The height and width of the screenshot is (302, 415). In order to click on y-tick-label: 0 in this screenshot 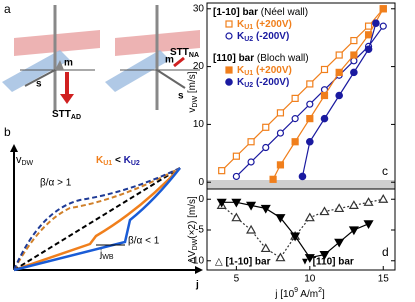, I will do `click(201, 199)`.